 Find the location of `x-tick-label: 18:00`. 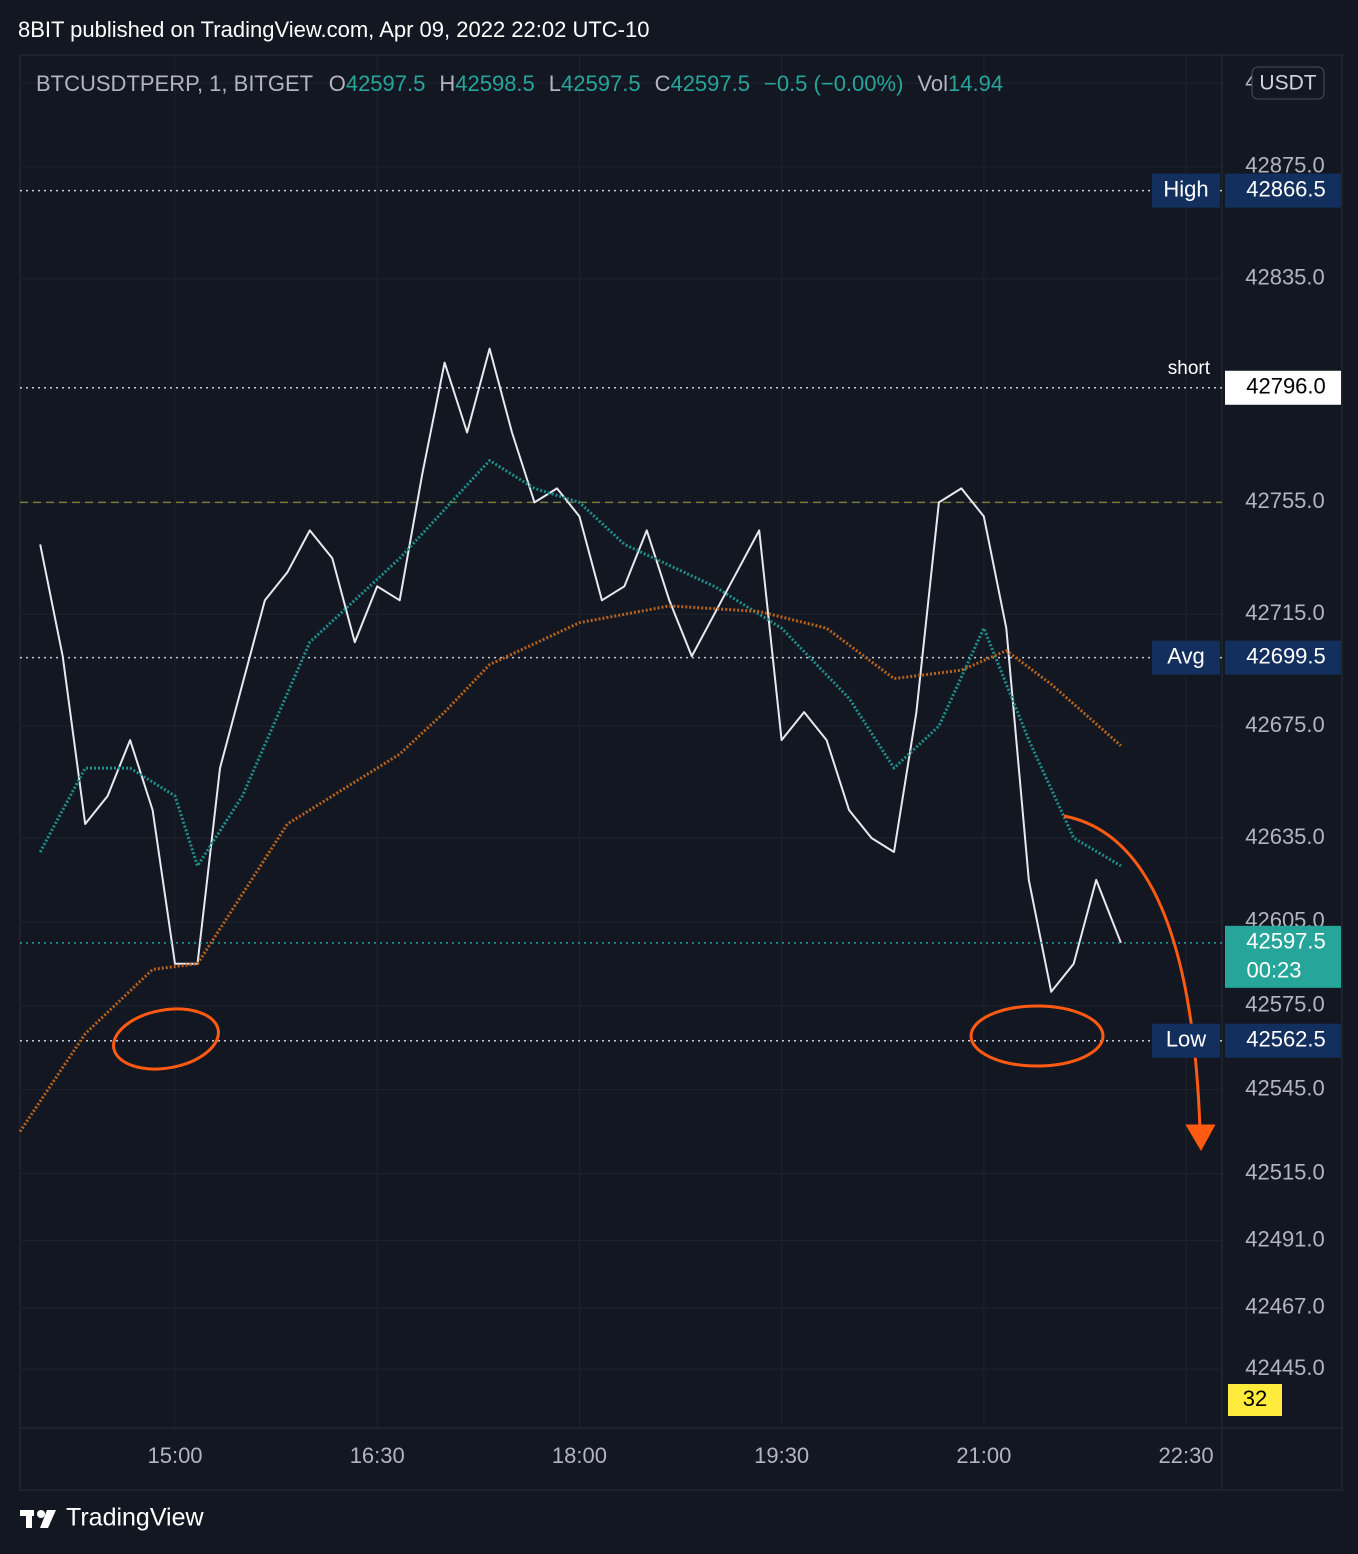

x-tick-label: 18:00 is located at coordinates (579, 1455).